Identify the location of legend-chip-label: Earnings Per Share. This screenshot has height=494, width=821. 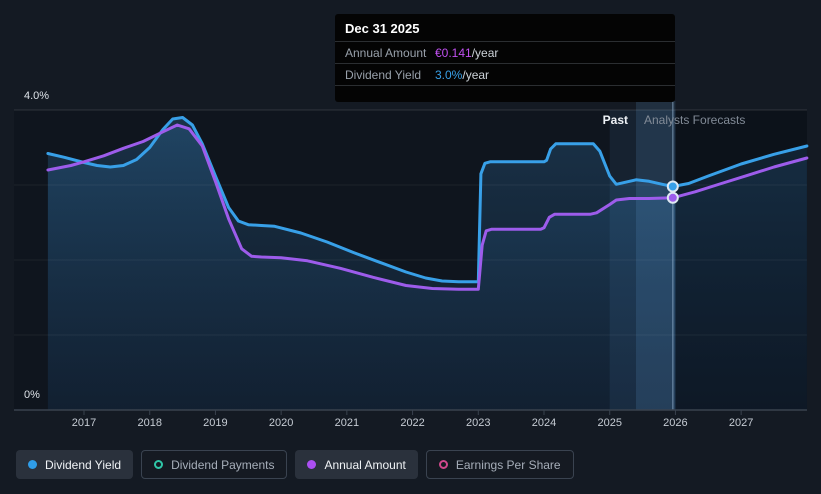
(508, 464).